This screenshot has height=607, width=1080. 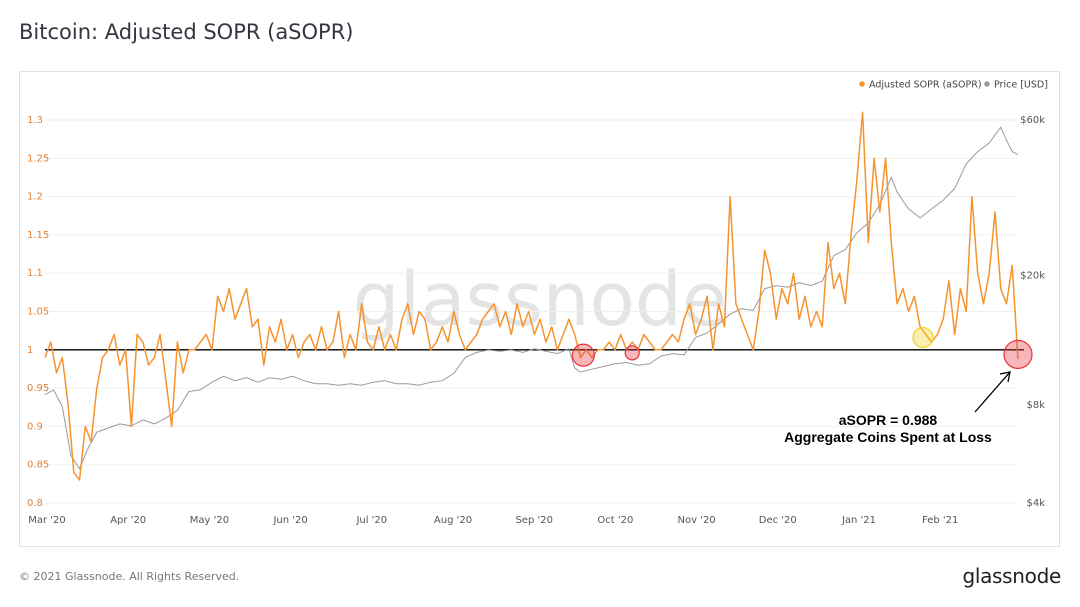 I want to click on page-title: Bitcoin: Adjusted SOPR (aSOPR), so click(x=186, y=32).